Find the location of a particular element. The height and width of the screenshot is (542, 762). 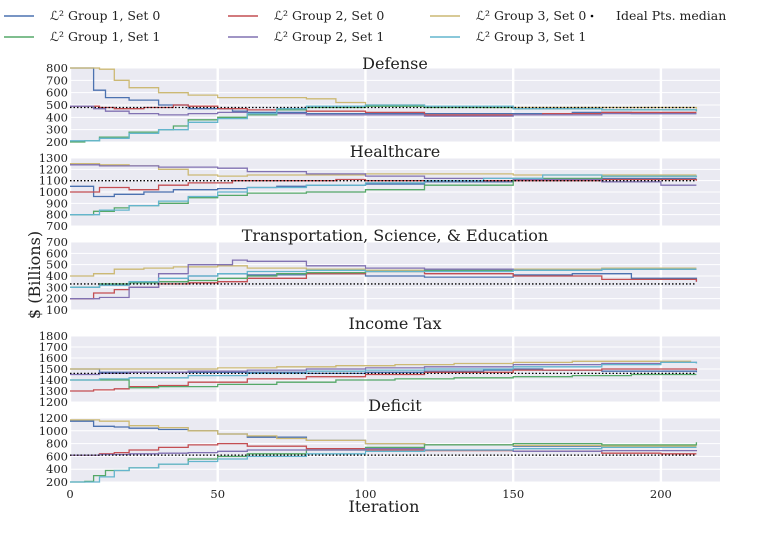

panel-title: Deficit is located at coordinates (395, 405).